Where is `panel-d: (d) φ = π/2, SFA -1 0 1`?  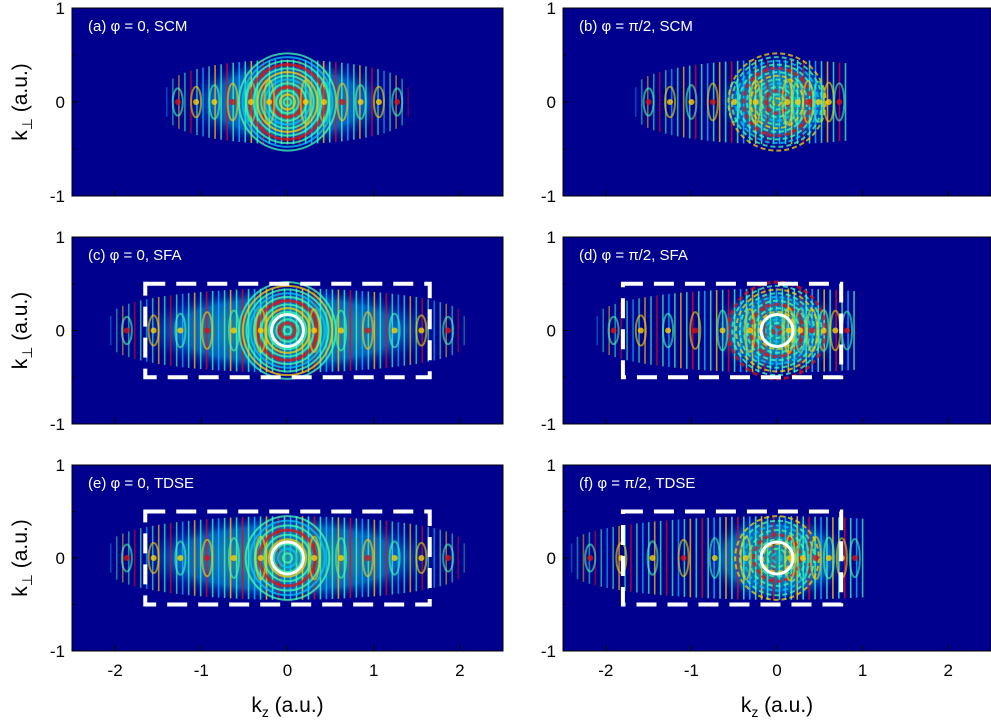
panel-d: (d) φ = π/2, SFA -1 0 1 is located at coordinates (766, 331).